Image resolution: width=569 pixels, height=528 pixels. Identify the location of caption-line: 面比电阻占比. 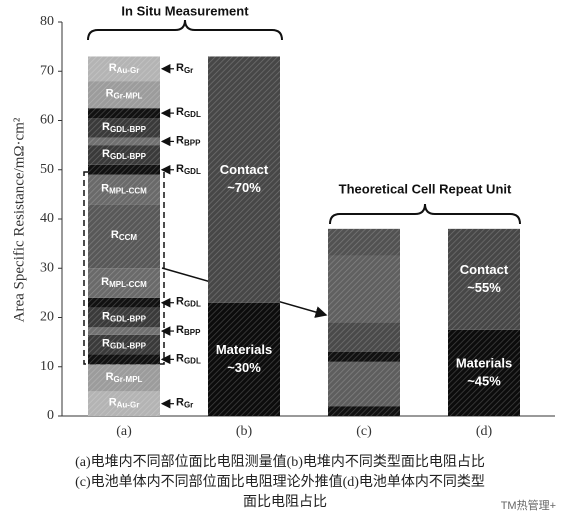
(285, 502).